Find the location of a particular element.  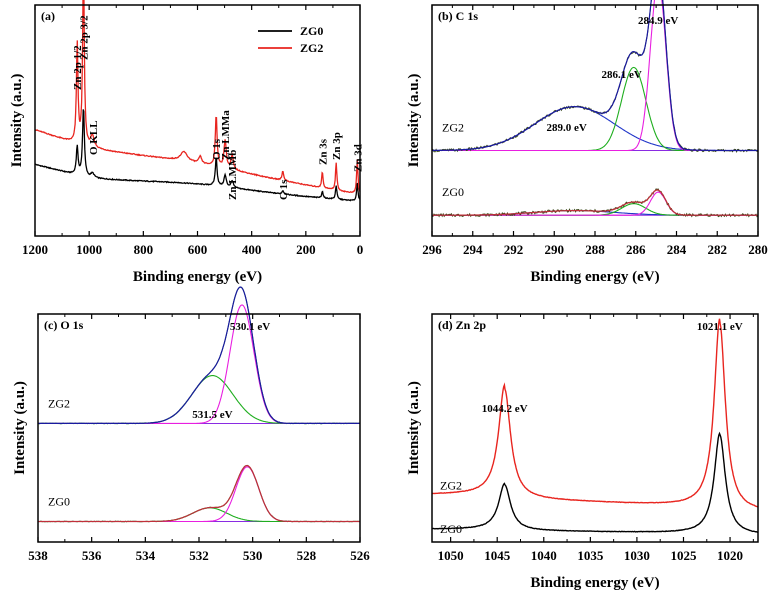

panel-title: (c) O 1s is located at coordinates (64, 325).